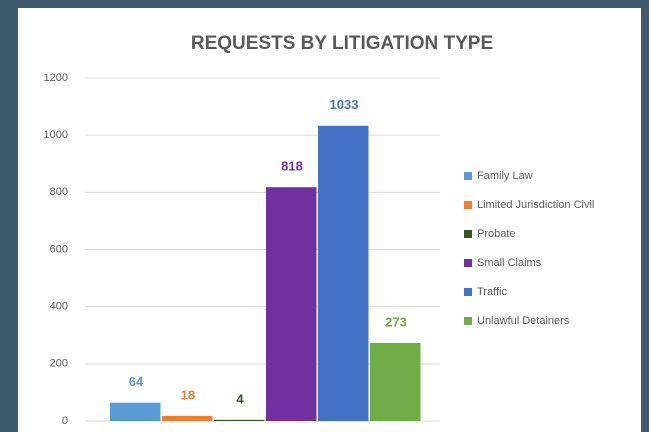 Image resolution: width=649 pixels, height=432 pixels. What do you see at coordinates (59, 249) in the screenshot?
I see `y-tick-label: 600` at bounding box center [59, 249].